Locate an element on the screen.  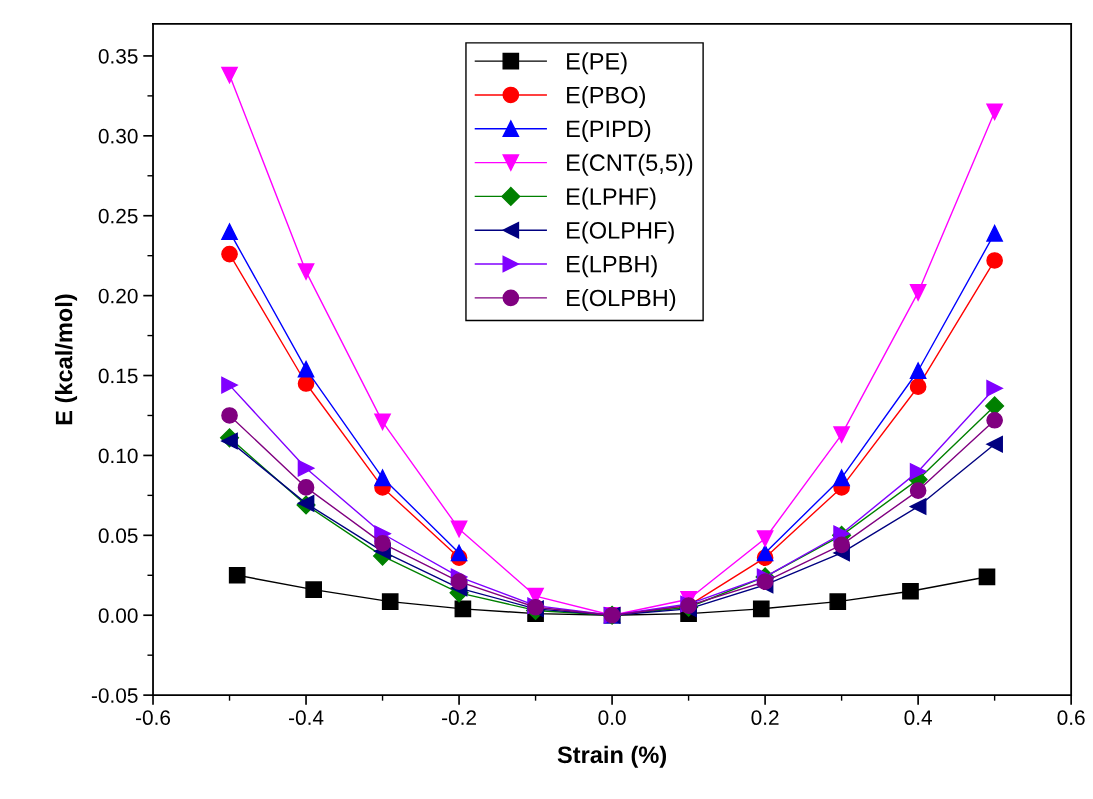
legend-label: E(OLPBH) is located at coordinates (621, 300).